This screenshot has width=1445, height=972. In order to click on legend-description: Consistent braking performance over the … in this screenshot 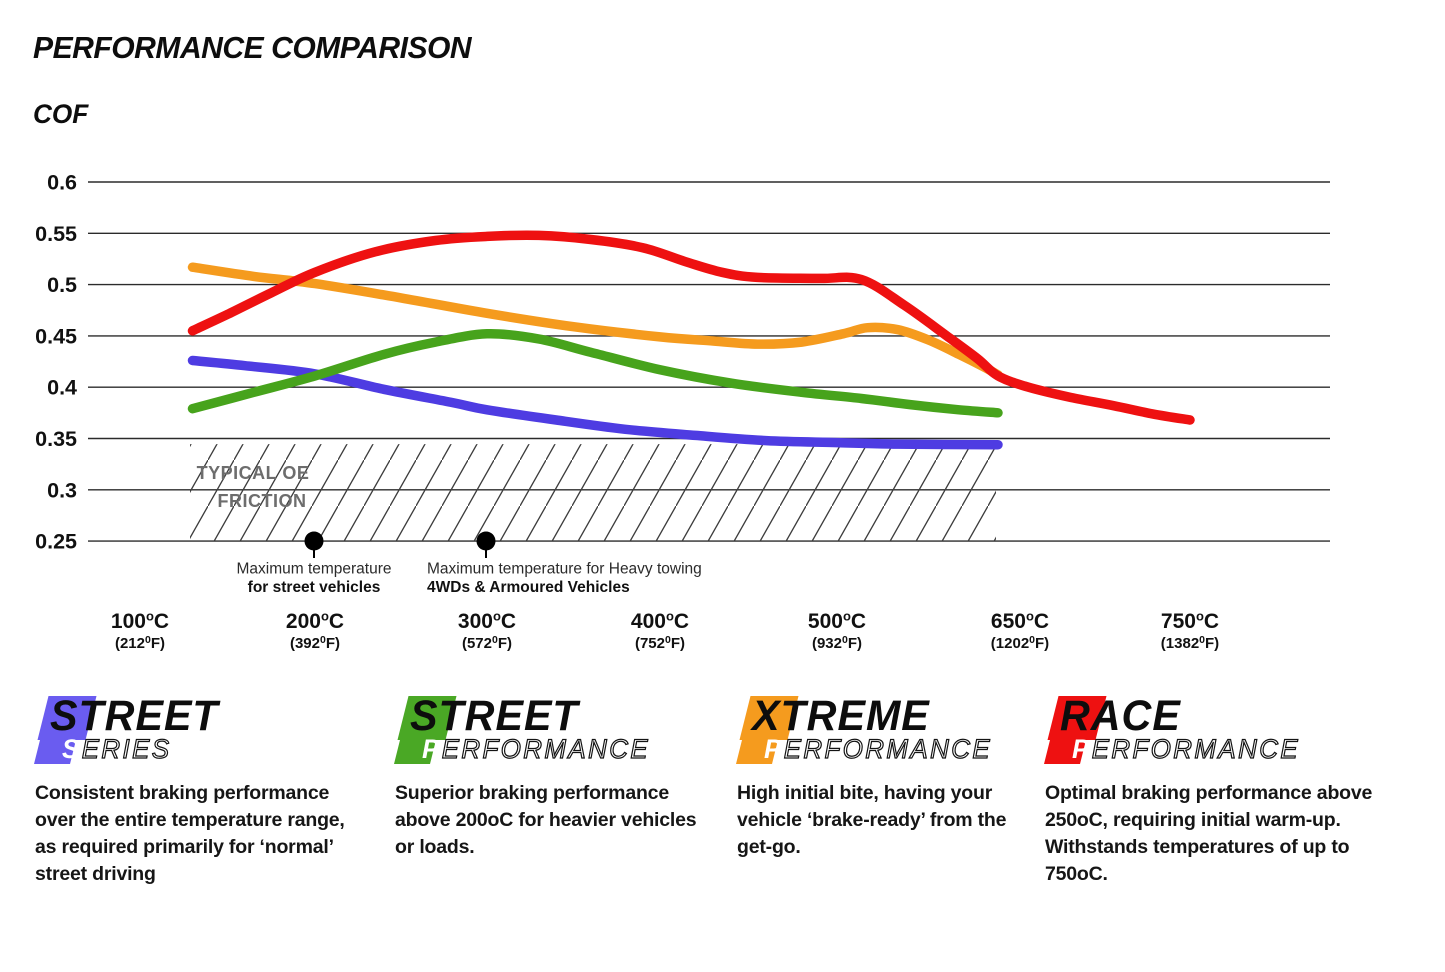, I will do `click(190, 833)`.